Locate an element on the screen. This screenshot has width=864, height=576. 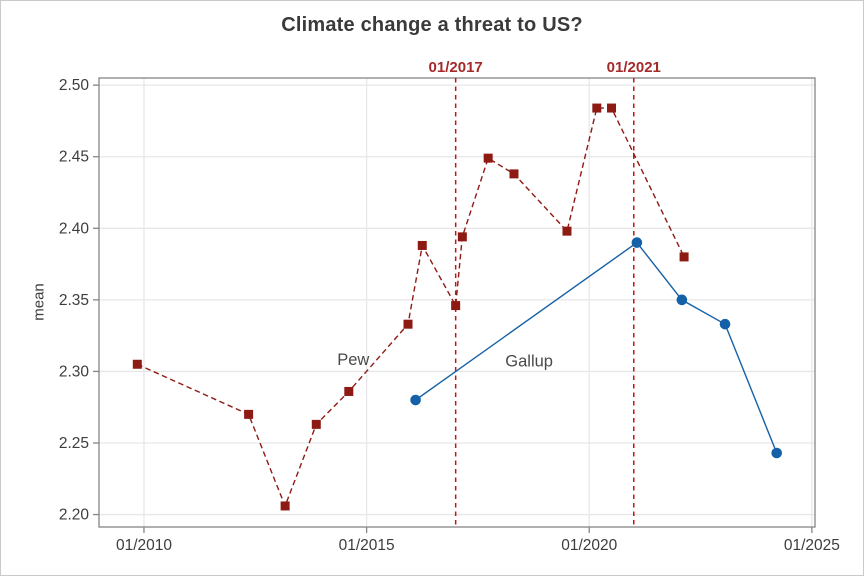
y-tick-label: 2.20 is located at coordinates (74, 515).